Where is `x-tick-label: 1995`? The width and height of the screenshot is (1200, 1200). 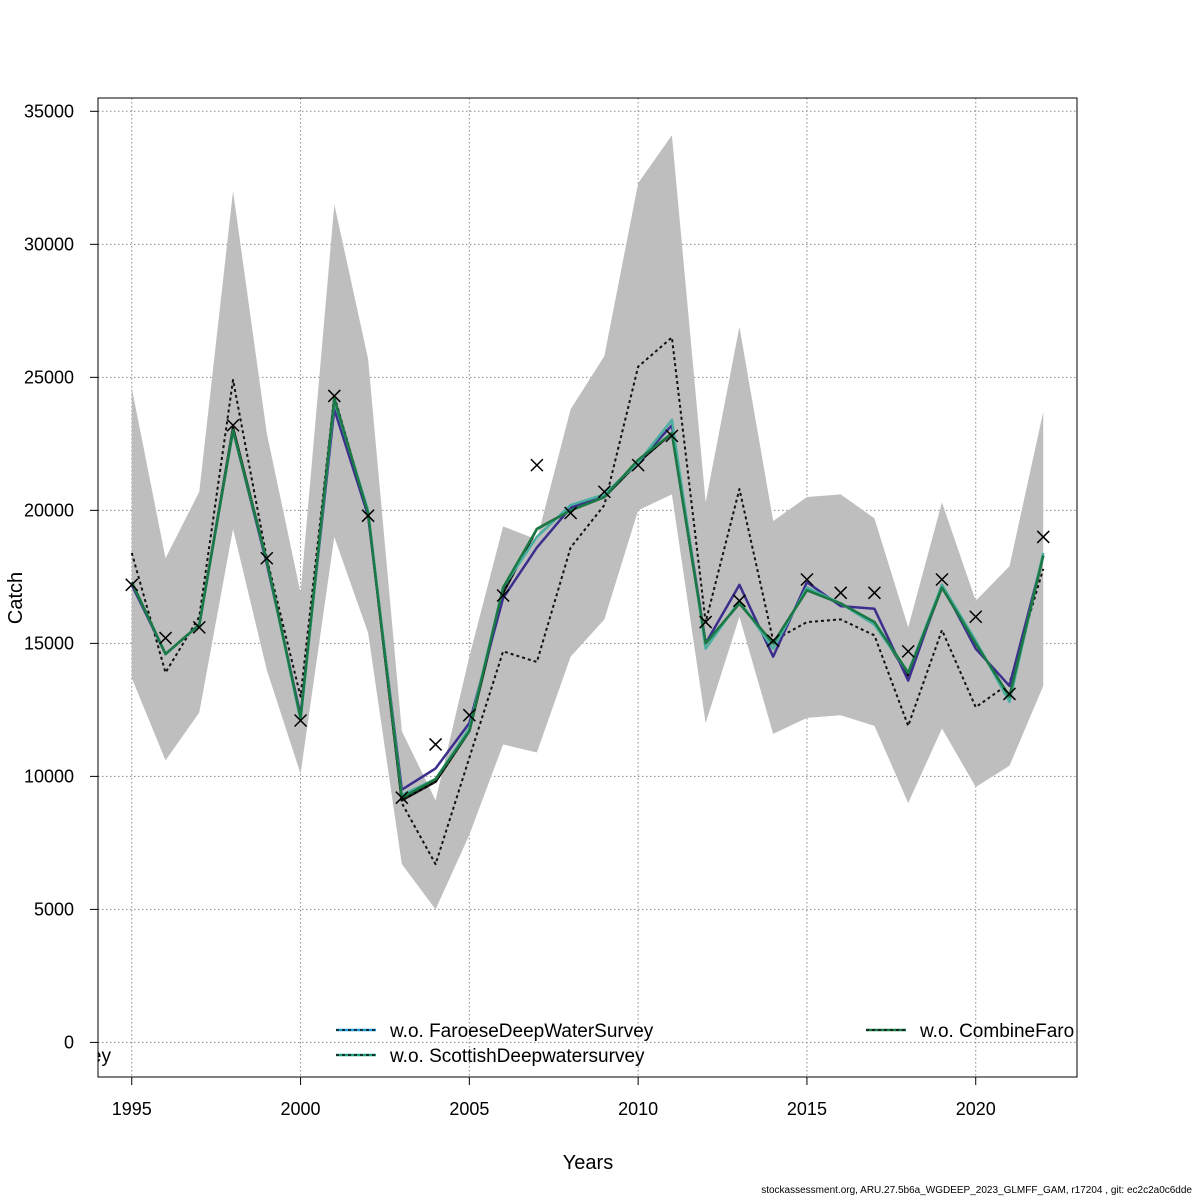
x-tick-label: 1995 is located at coordinates (132, 1109).